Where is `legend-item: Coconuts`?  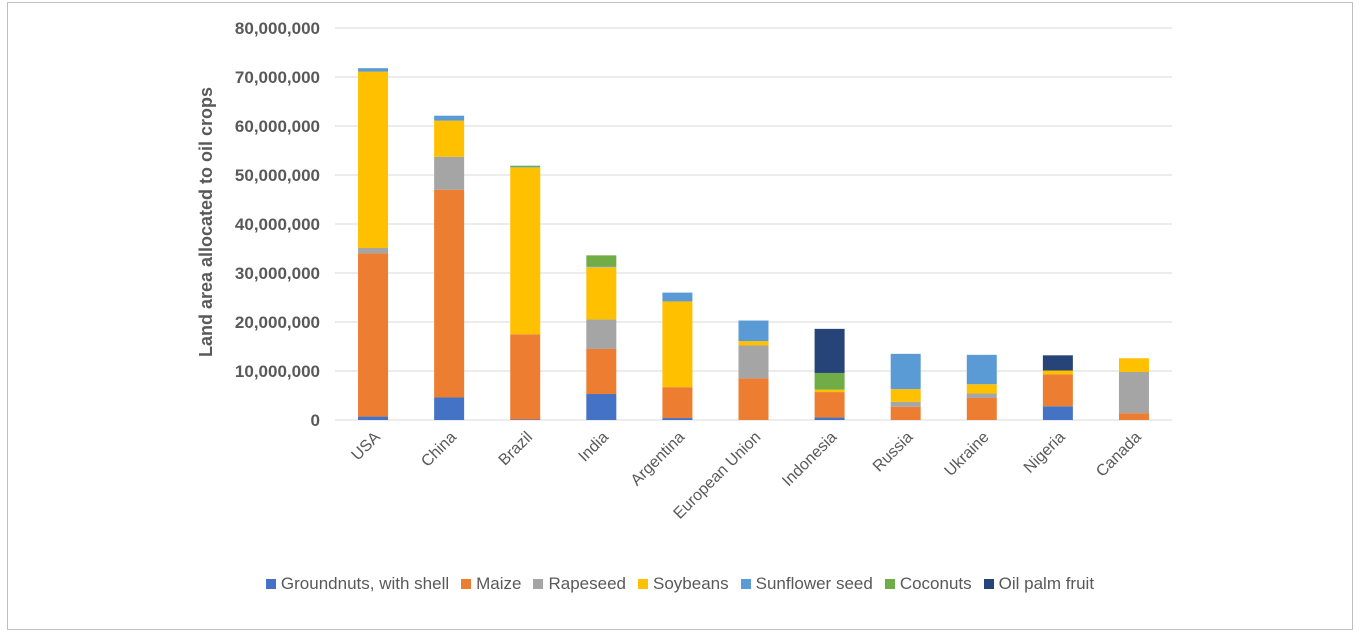 legend-item: Coconuts is located at coordinates (928, 584).